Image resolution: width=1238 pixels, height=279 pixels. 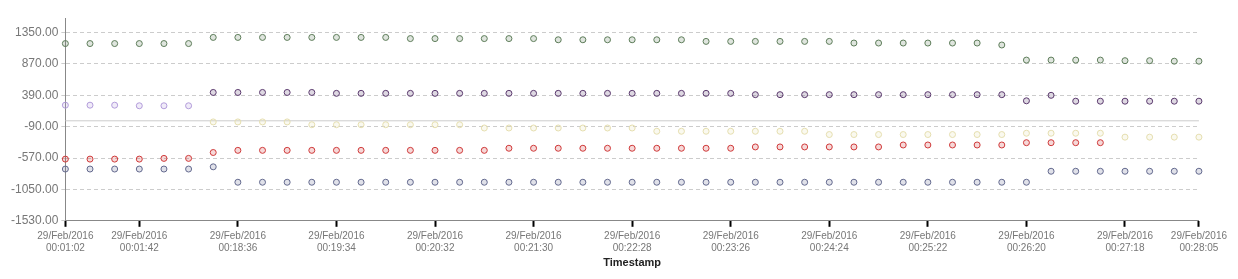 I want to click on x-tick-label: 29/Feb/2016 00:27:18, so click(x=1125, y=241).